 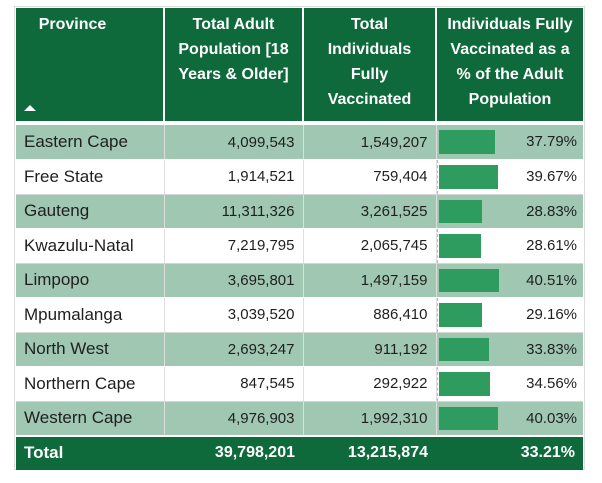 I want to click on cell-province: Gauteng, so click(x=90, y=211).